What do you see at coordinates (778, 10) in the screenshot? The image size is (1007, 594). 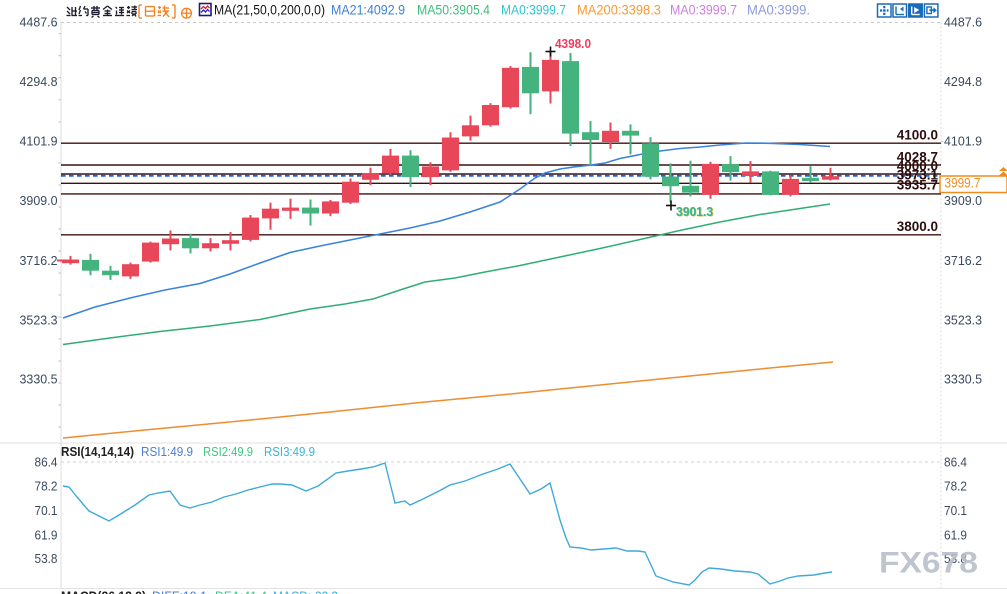 I see `svg-text: MA0:3999.` at bounding box center [778, 10].